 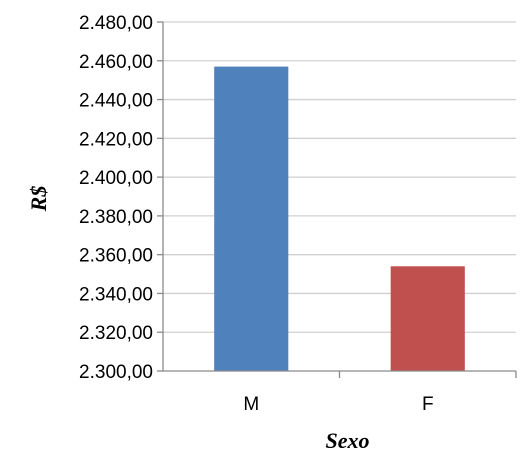 What do you see at coordinates (116, 178) in the screenshot?
I see `y-tick-label: 2.400,00` at bounding box center [116, 178].